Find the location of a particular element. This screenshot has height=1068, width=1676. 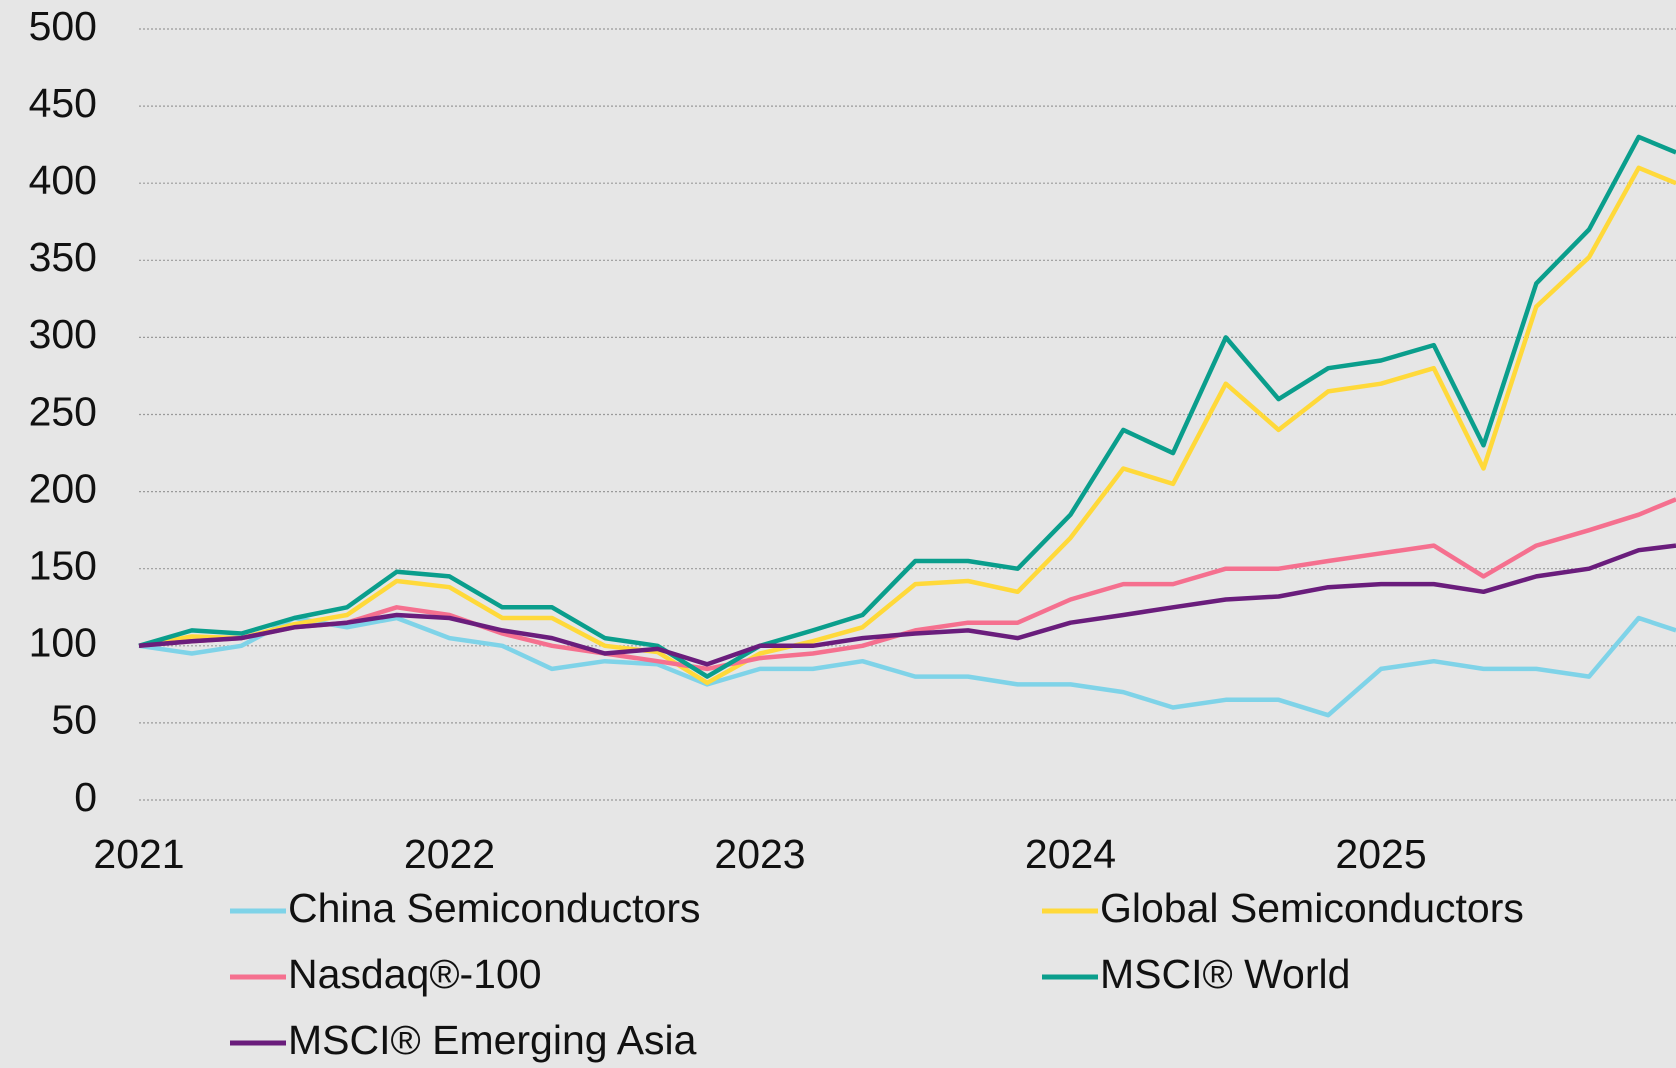

y-tick-label: 500 is located at coordinates (63, 26).